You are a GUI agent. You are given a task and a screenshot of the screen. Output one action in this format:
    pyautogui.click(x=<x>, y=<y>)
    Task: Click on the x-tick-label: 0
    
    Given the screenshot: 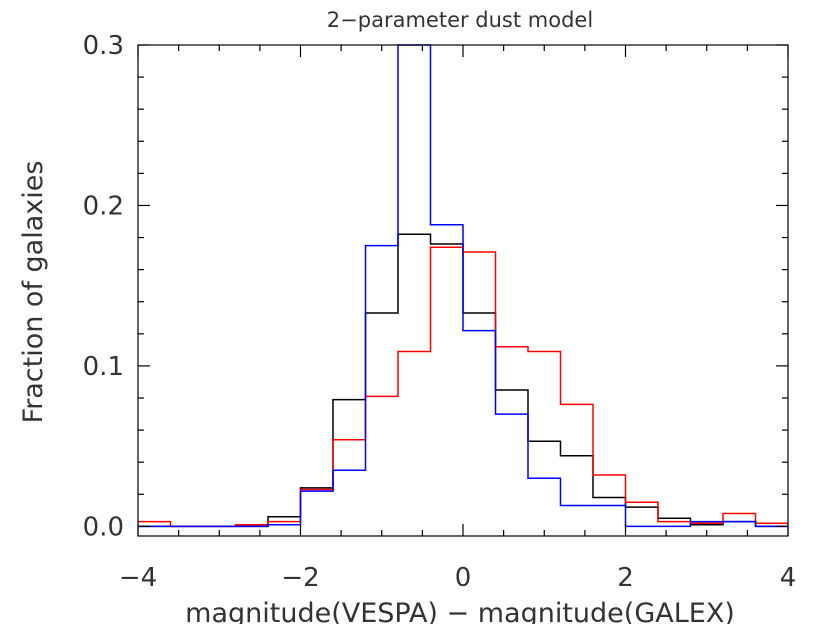 What is the action you would take?
    pyautogui.click(x=463, y=578)
    